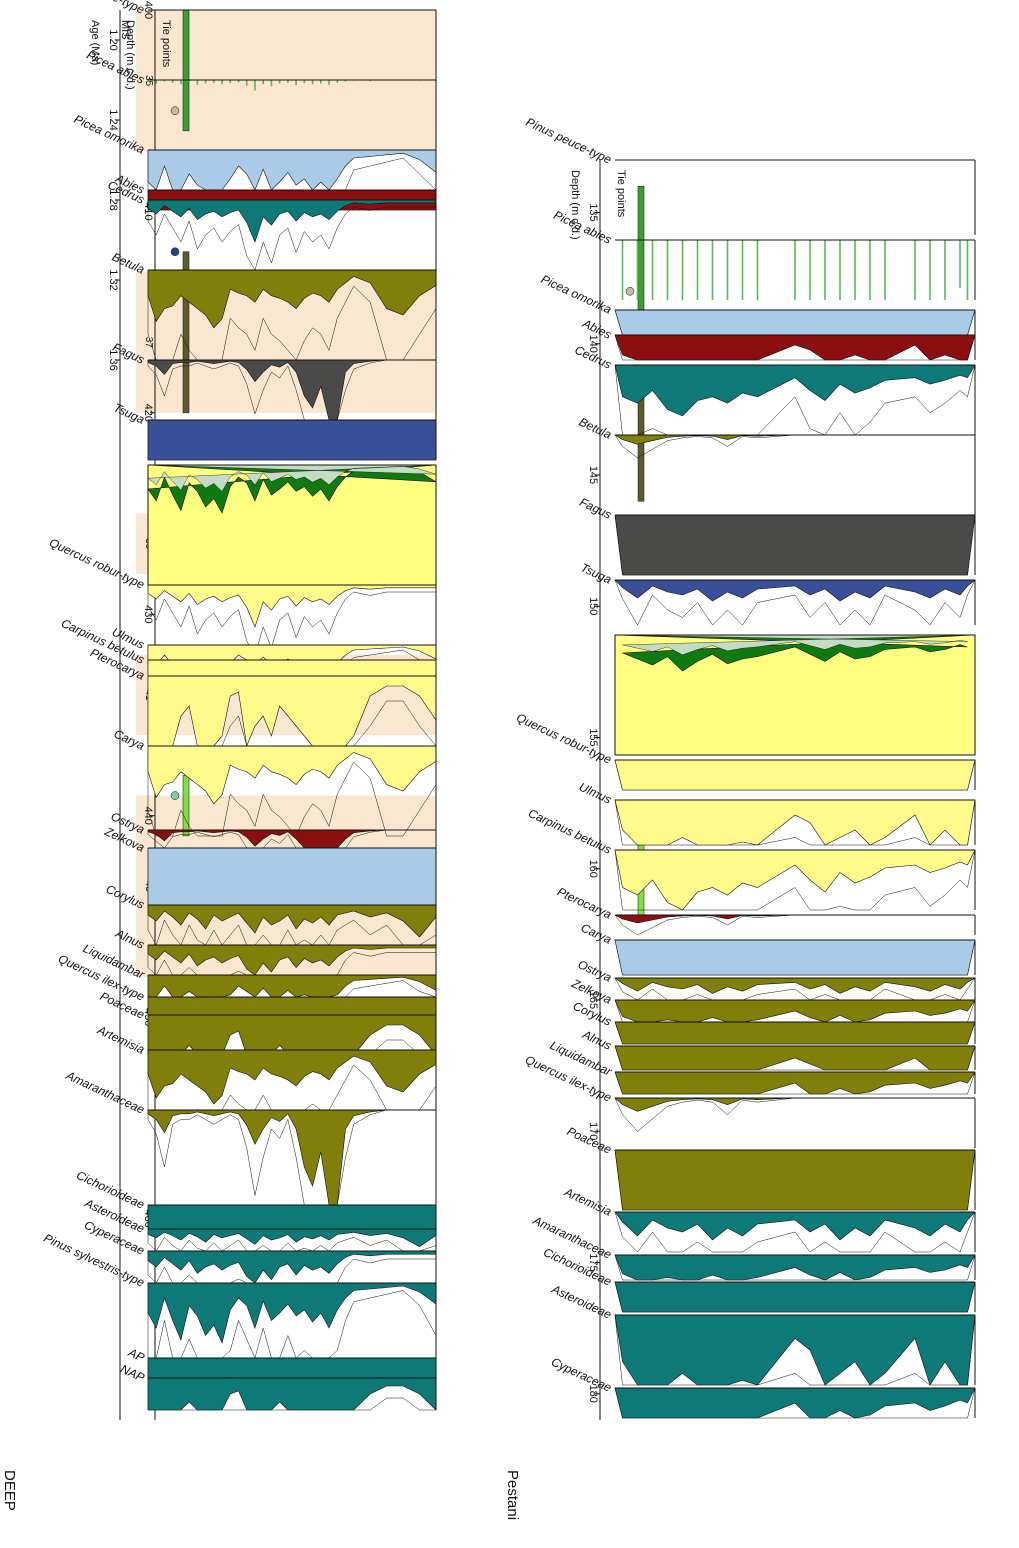 Image resolution: width=1019 pixels, height=1548 pixels. I want to click on taxon-label-amaranthaceae: Amaranthaceae, so click(105, 1092).